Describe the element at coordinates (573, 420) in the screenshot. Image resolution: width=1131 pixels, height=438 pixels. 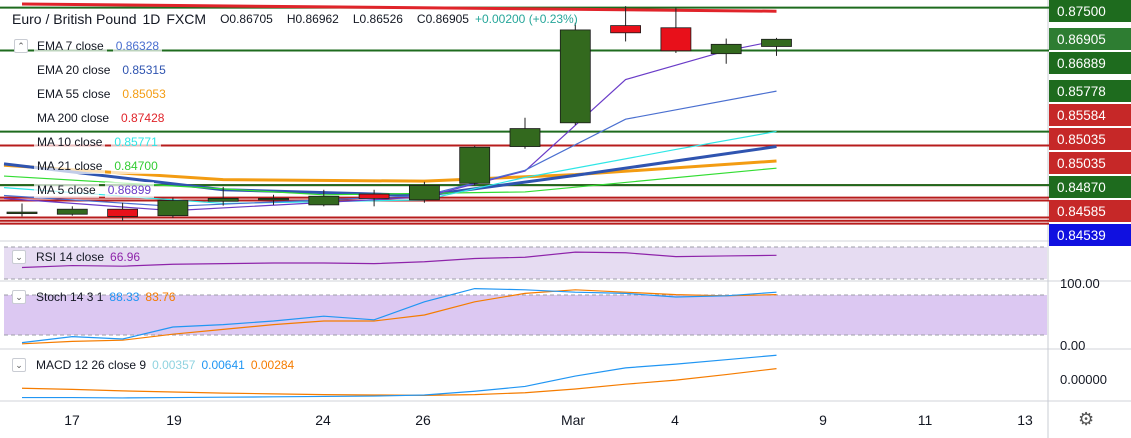
I see `x-tick-mar: Mar` at that location.